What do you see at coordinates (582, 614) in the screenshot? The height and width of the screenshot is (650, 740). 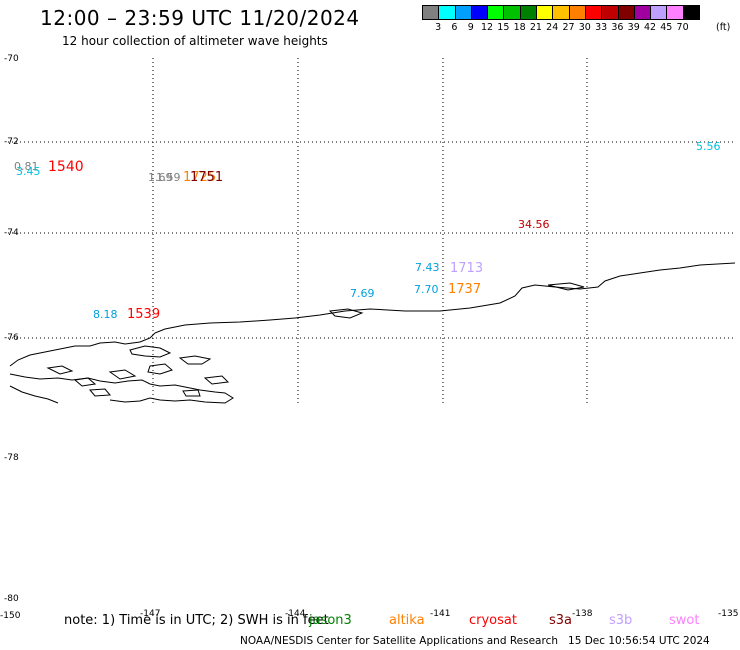 I see `lon-label: -138` at bounding box center [582, 614].